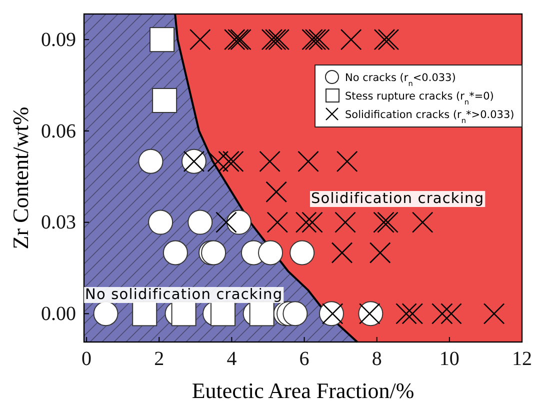  I want to click on x-tick-label: 6, so click(304, 359).